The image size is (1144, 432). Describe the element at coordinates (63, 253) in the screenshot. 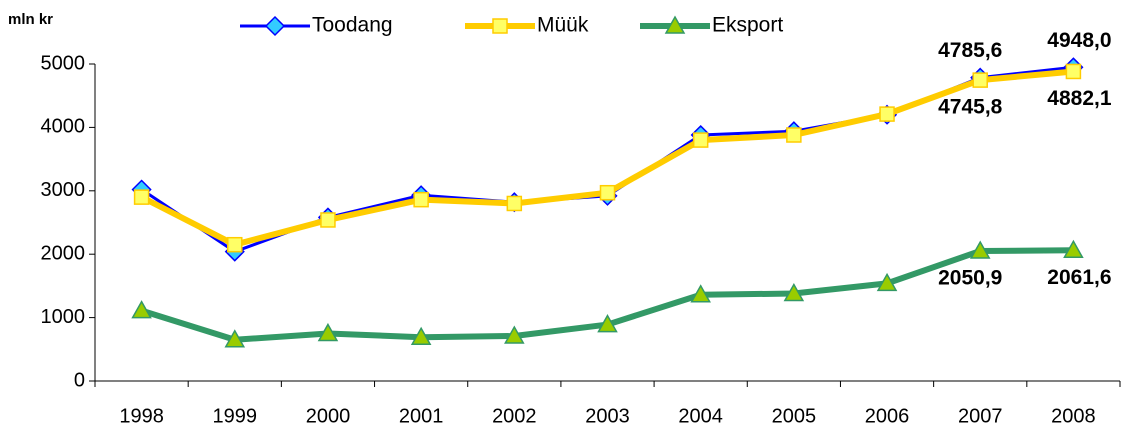

I see `y-tick-label: 2000` at that location.